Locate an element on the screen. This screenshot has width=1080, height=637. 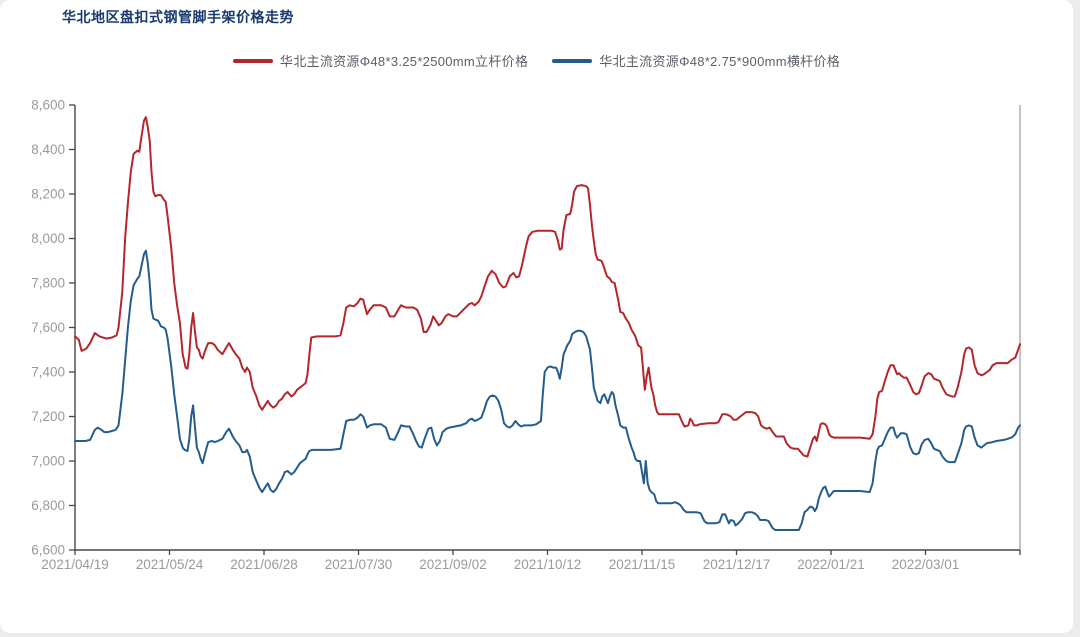
y-axis-label: 7,200 is located at coordinates (48, 416).